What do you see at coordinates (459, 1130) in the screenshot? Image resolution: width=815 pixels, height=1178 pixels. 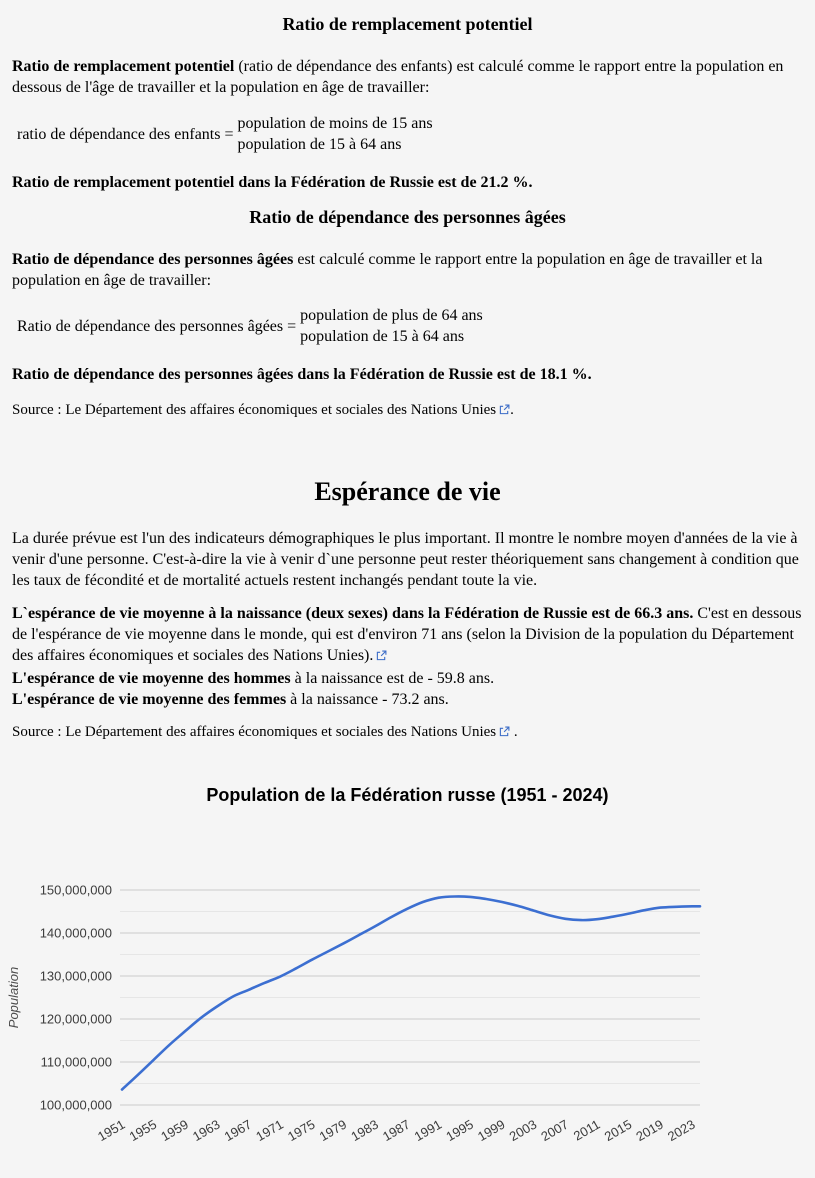 I see `x-tick-label: 1995` at bounding box center [459, 1130].